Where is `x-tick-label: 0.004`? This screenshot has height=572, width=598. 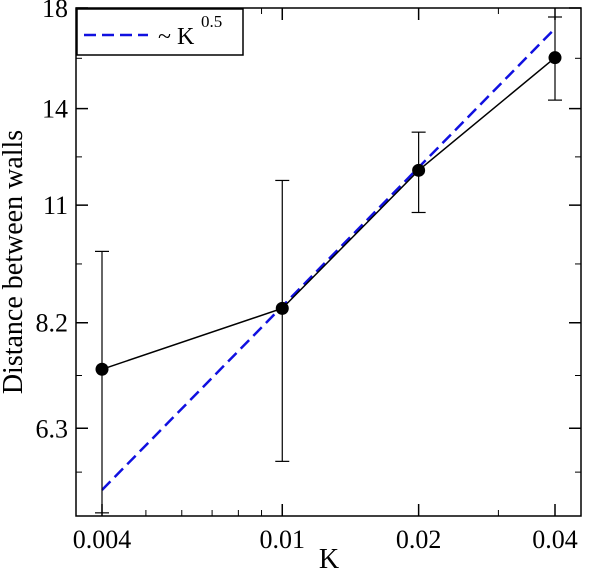
x-tick-label: 0.004 is located at coordinates (102, 539).